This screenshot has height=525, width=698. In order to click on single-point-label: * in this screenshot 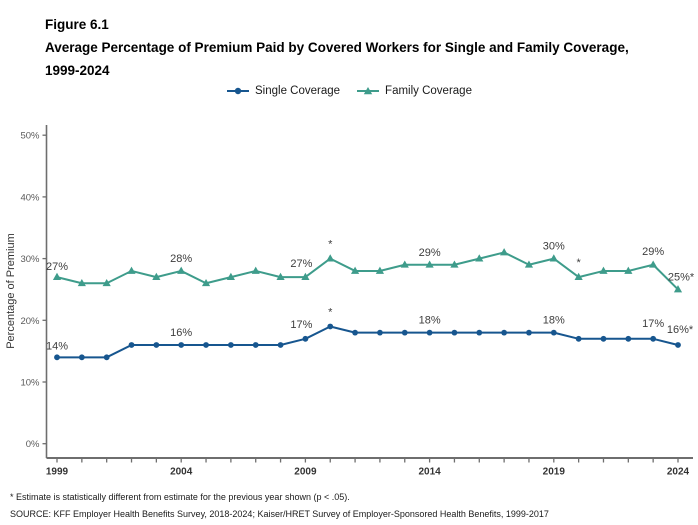, I will do `click(330, 312)`.